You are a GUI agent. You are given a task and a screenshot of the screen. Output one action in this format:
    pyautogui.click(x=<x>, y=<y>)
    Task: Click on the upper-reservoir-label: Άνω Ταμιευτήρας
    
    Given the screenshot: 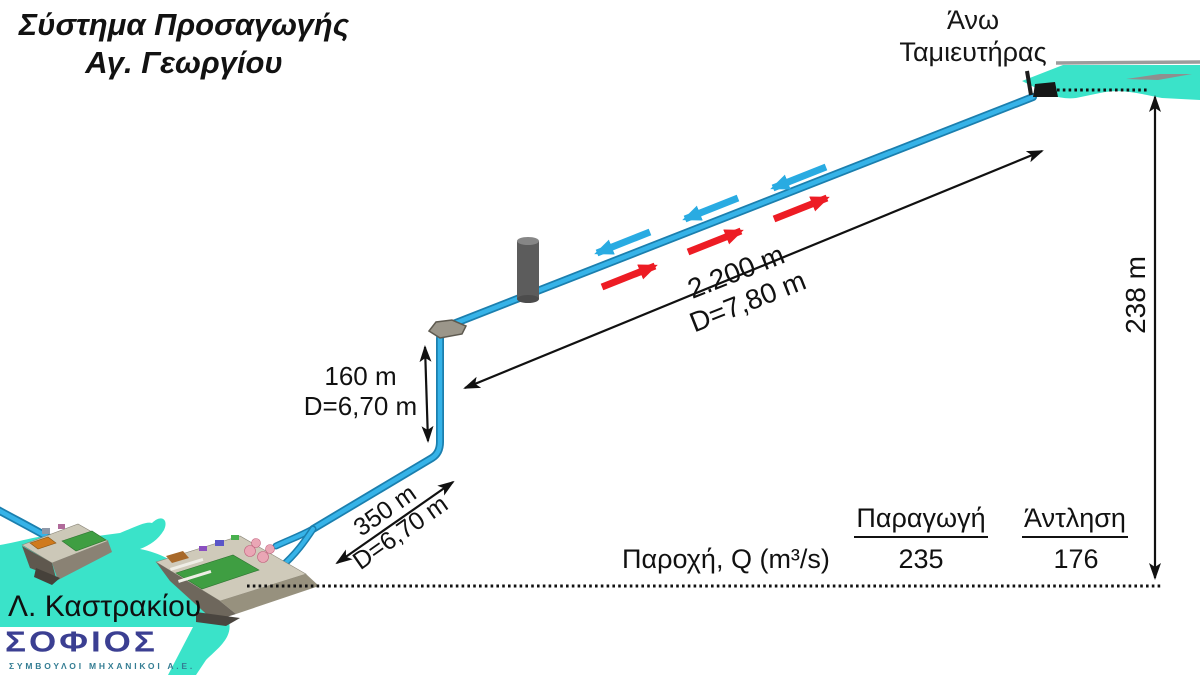 What is the action you would take?
    pyautogui.click(x=973, y=36)
    